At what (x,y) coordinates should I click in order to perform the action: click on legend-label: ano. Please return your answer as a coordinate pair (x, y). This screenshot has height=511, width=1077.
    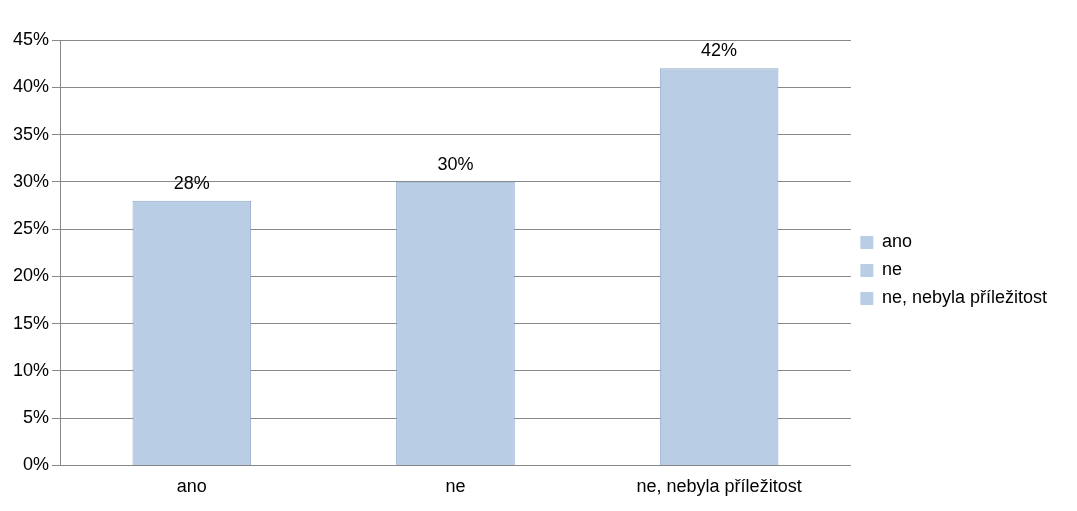
    Looking at the image, I should click on (896, 241).